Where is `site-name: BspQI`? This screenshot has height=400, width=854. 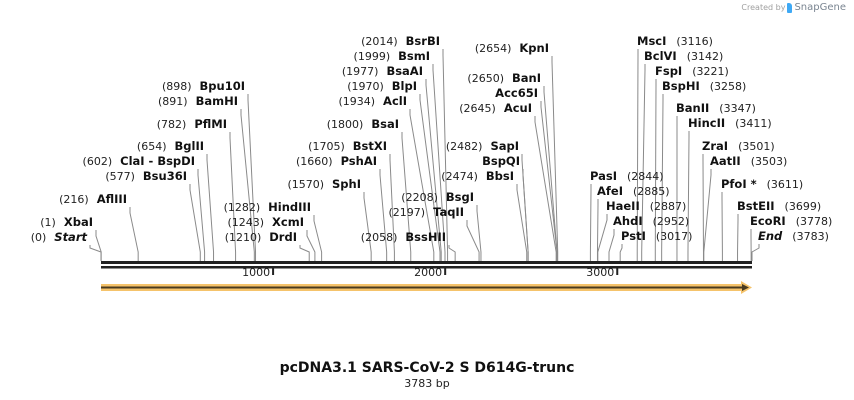
site-name: BspQI is located at coordinates (501, 161).